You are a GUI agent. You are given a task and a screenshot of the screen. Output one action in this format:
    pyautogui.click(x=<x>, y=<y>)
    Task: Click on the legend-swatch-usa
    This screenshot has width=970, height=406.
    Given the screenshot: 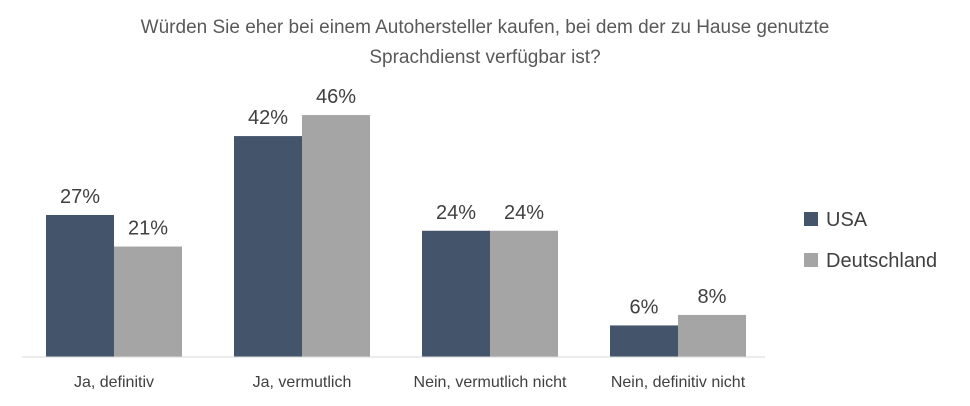 What is the action you would take?
    pyautogui.click(x=811, y=219)
    